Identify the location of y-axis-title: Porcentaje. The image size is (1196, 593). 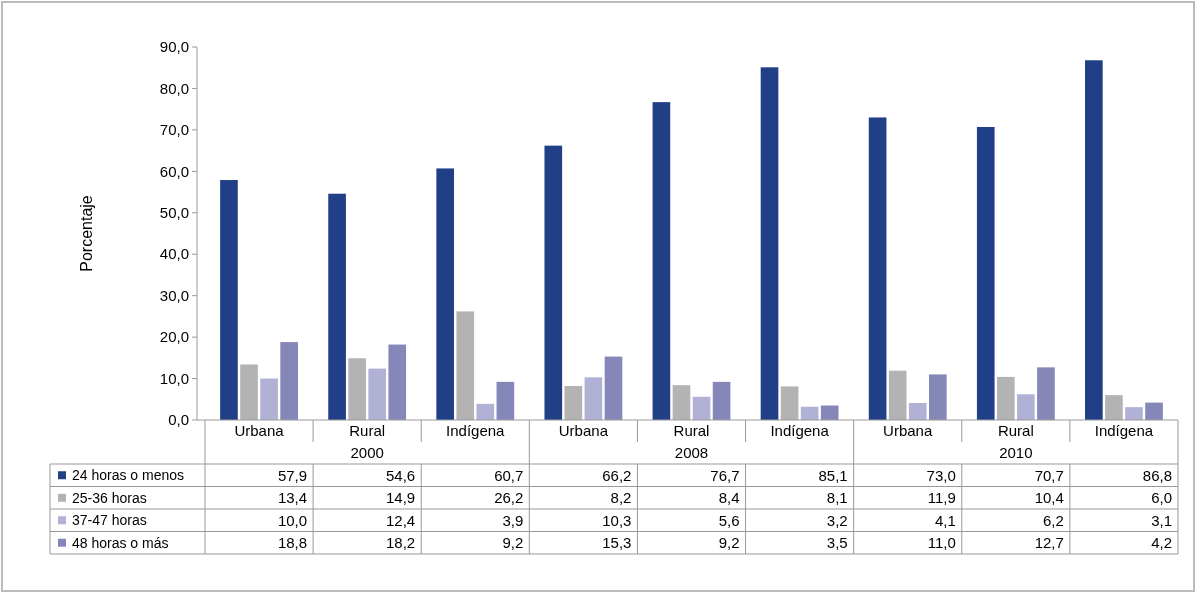
(86, 233).